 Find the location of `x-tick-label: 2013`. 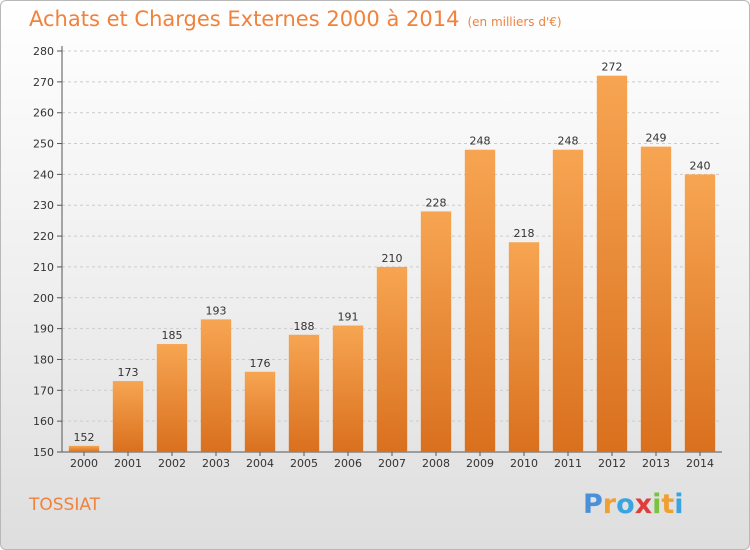

x-tick-label: 2013 is located at coordinates (656, 463).